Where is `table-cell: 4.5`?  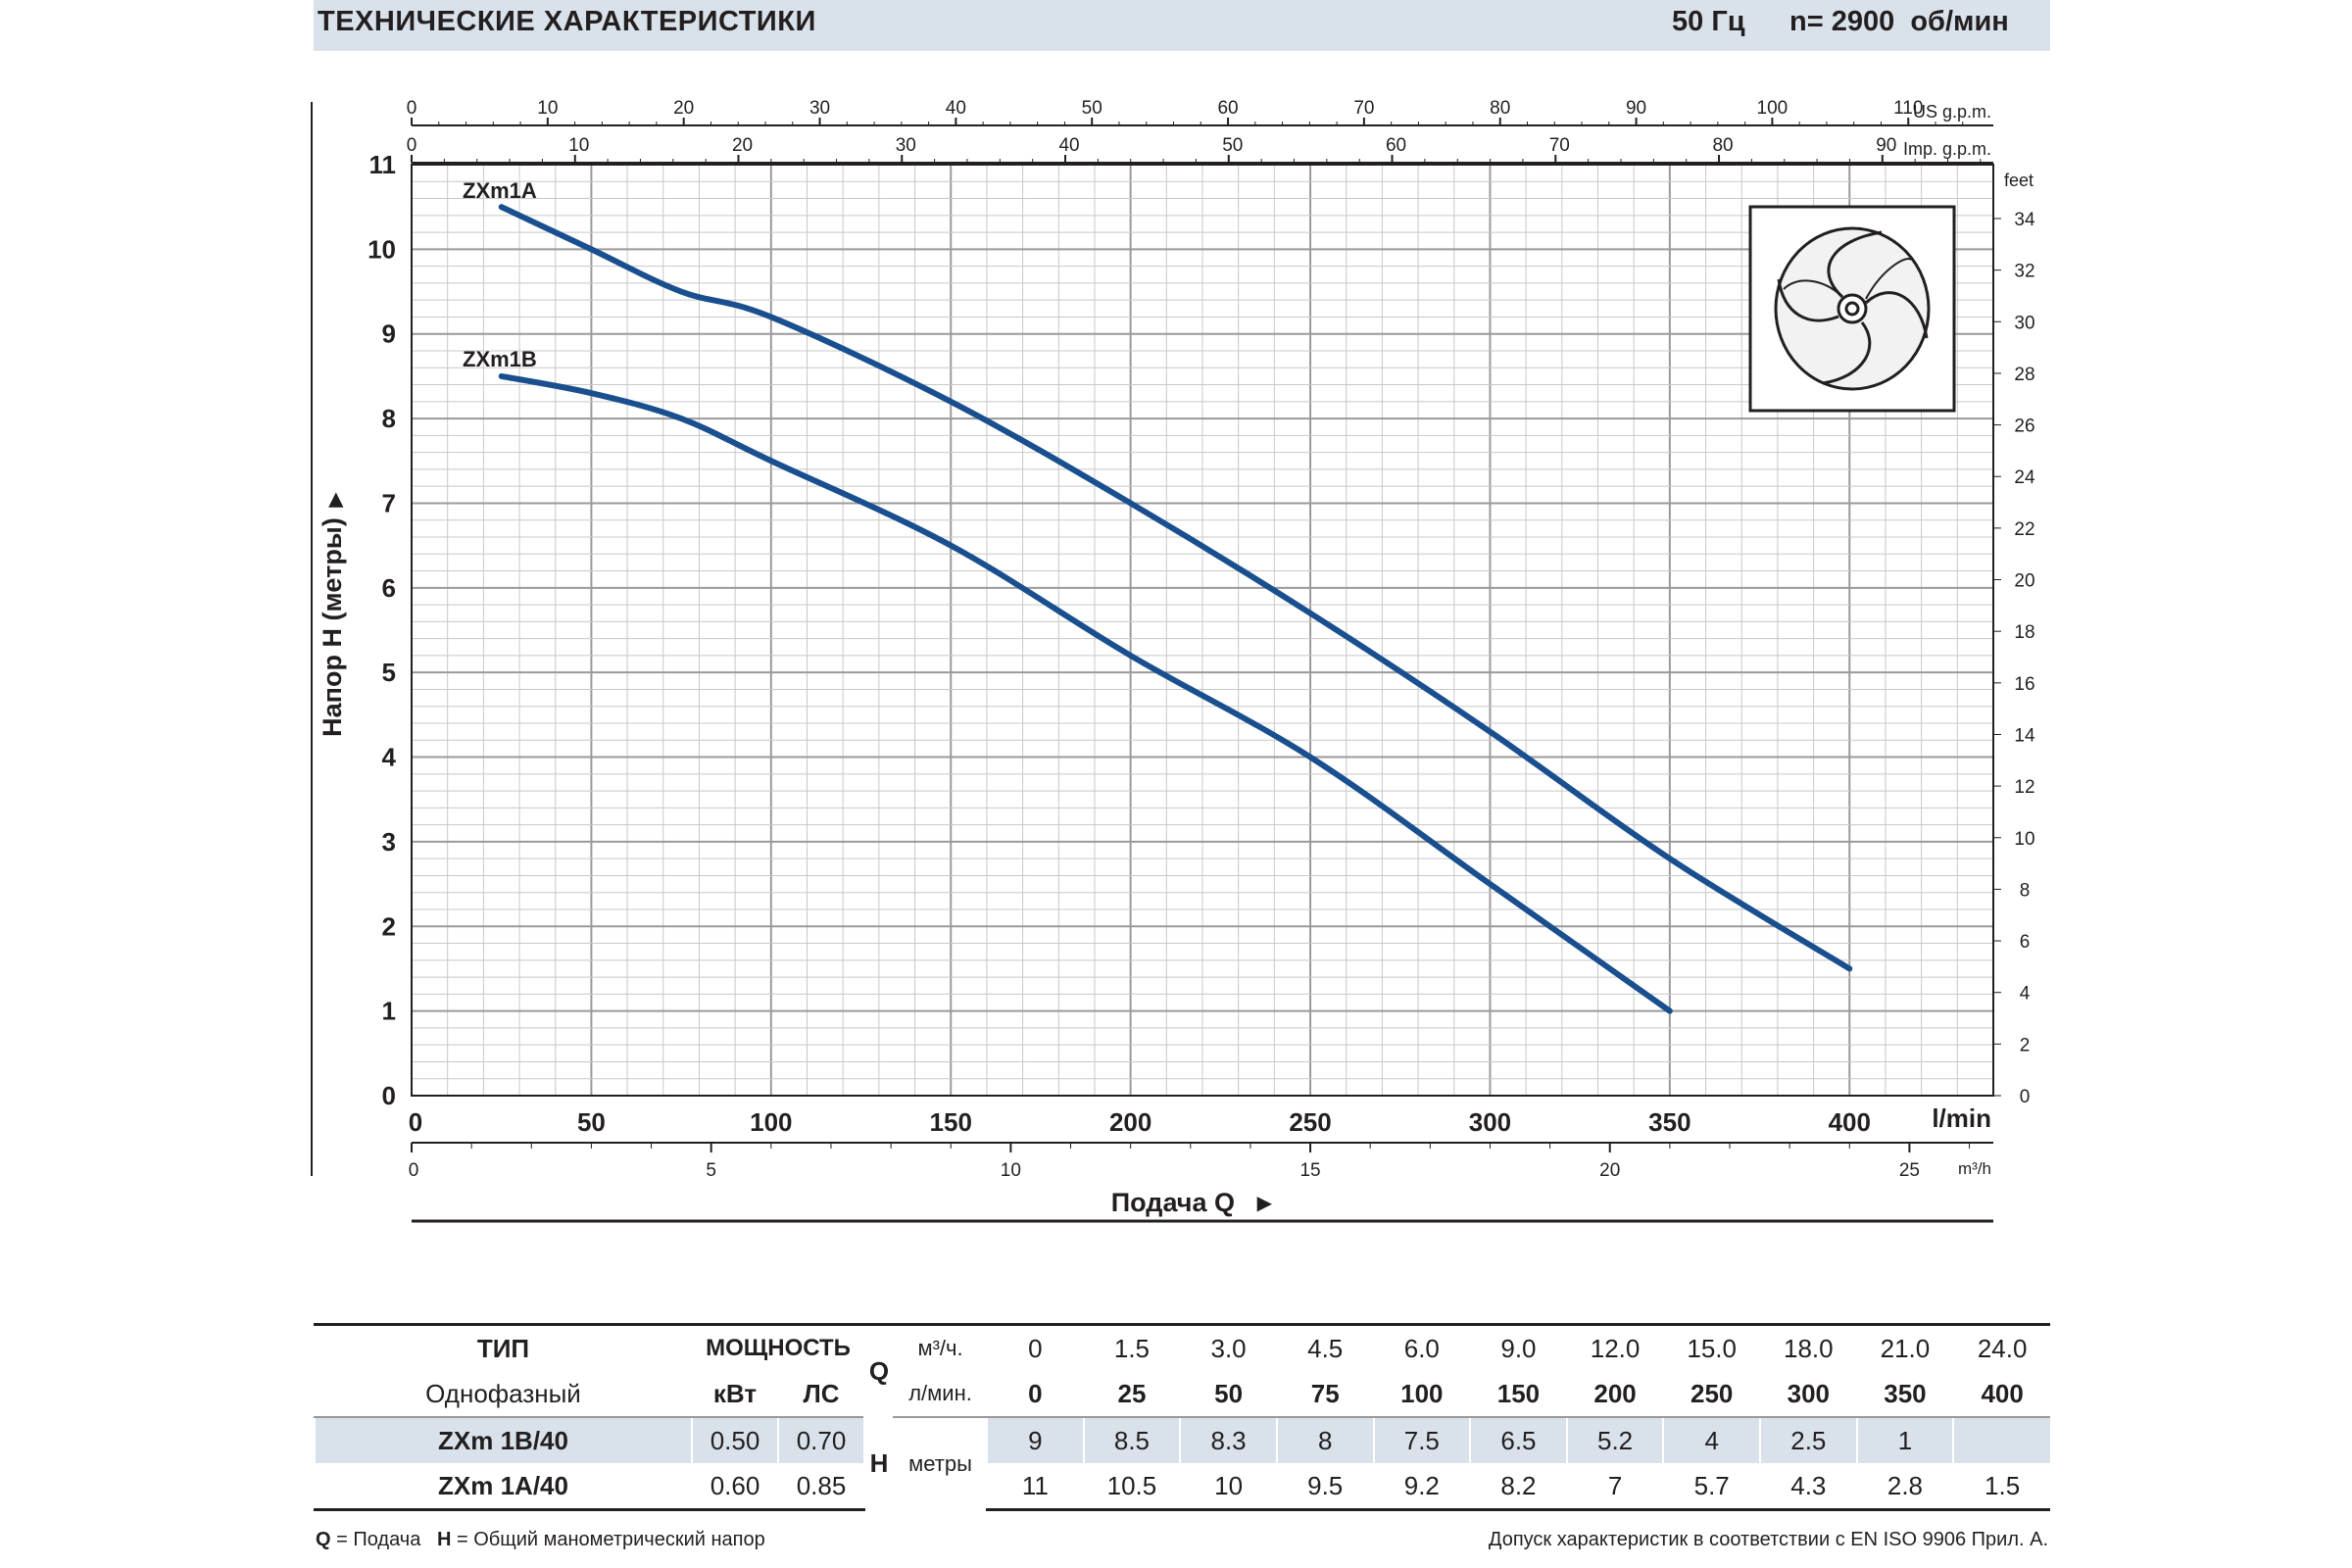 table-cell: 4.5 is located at coordinates (1324, 1347).